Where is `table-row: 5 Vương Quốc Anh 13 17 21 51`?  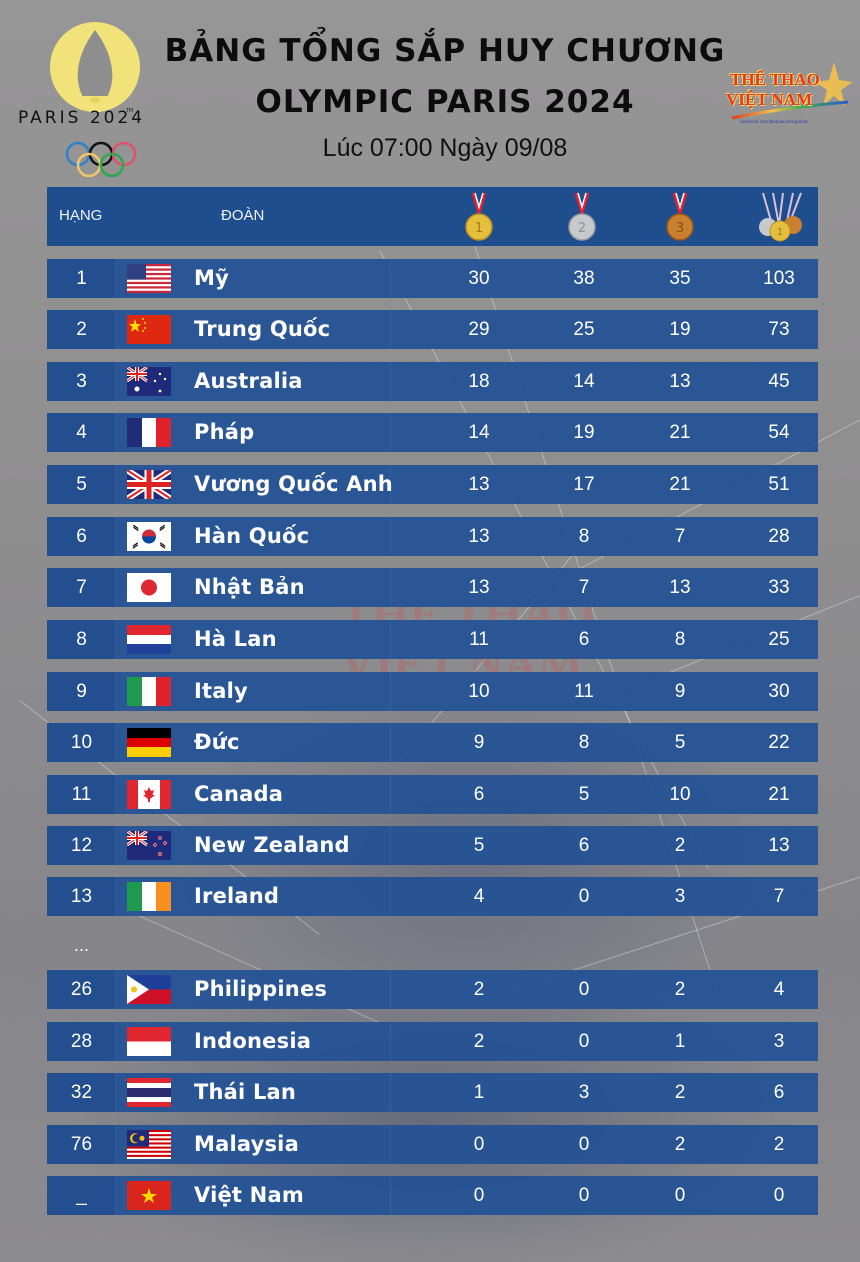 table-row: 5 Vương Quốc Anh 13 17 21 51 is located at coordinates (432, 484).